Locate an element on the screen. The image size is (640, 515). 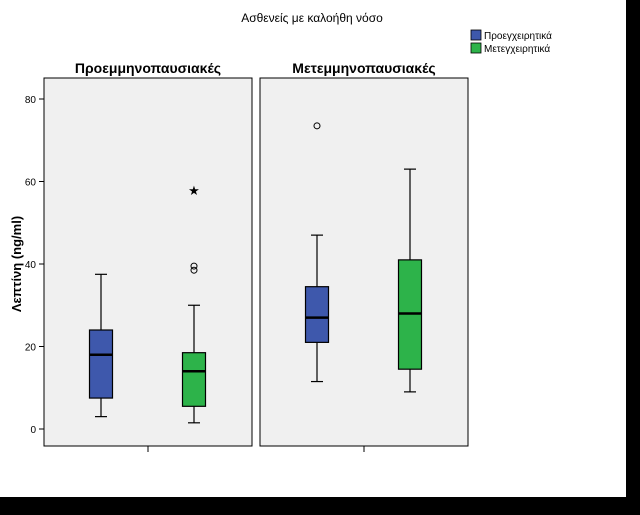
legend-label-post: Μετεγχειρητικά is located at coordinates (517, 49).